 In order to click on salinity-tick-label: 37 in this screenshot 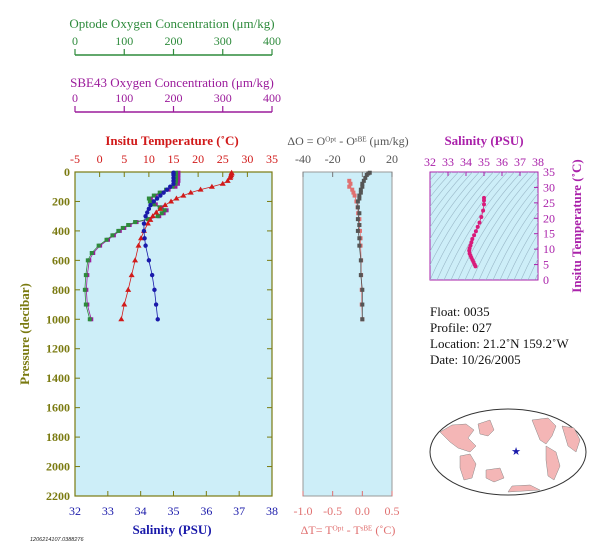, I will do `click(239, 511)`.